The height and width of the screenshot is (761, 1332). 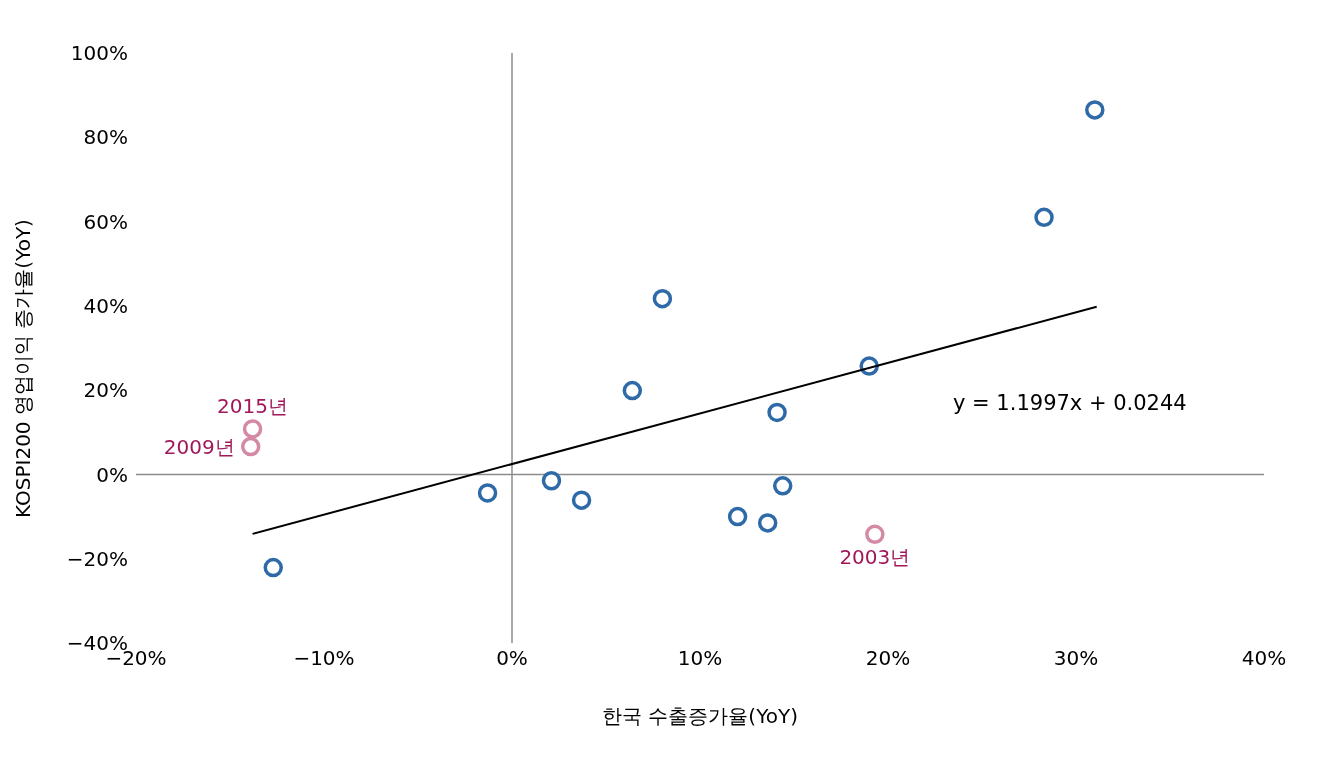 I want to click on annotation: 2009년, so click(x=199, y=446).